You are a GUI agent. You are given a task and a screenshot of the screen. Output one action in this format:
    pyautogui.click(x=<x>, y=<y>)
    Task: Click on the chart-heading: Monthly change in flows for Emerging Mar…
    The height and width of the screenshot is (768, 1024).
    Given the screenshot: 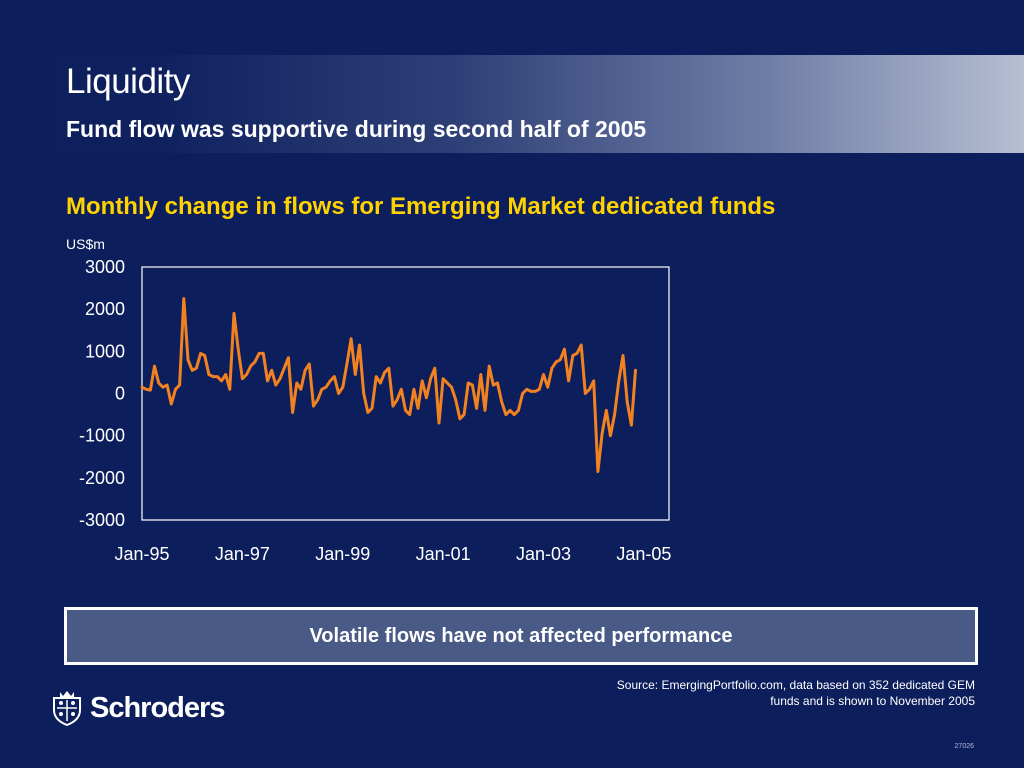 What is the action you would take?
    pyautogui.click(x=421, y=206)
    